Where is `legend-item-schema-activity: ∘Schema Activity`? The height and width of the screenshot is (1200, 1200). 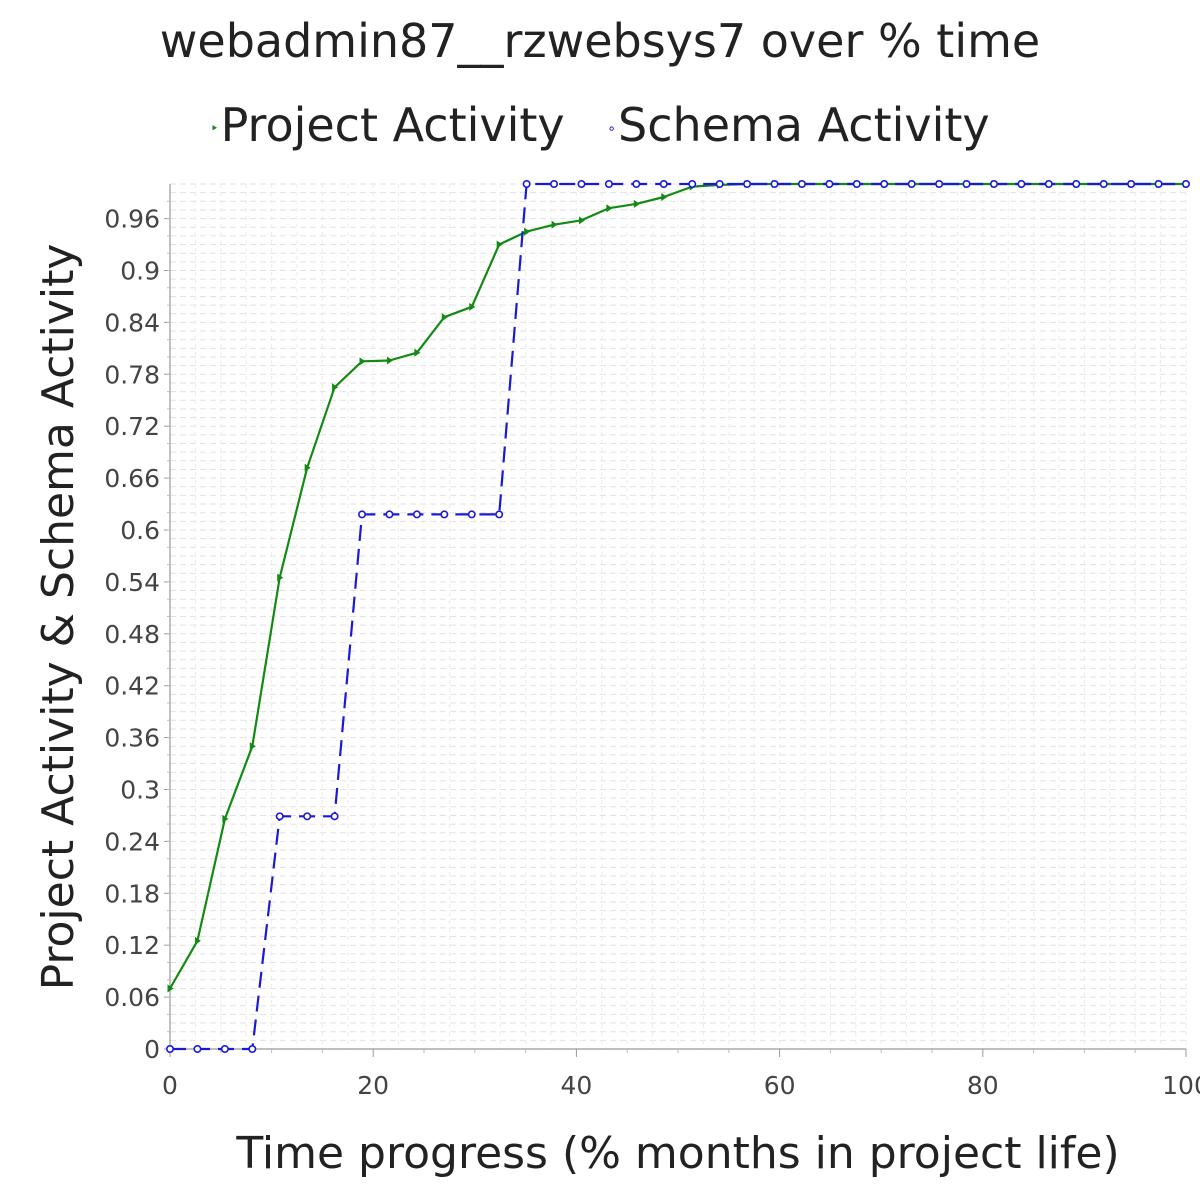 legend-item-schema-activity: ∘Schema Activity is located at coordinates (798, 125).